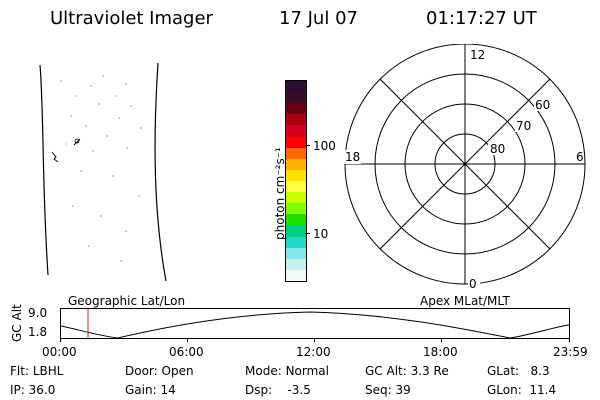 The height and width of the screenshot is (400, 600). What do you see at coordinates (352, 157) in the screenshot?
I see `polar-label-18: 18` at bounding box center [352, 157].